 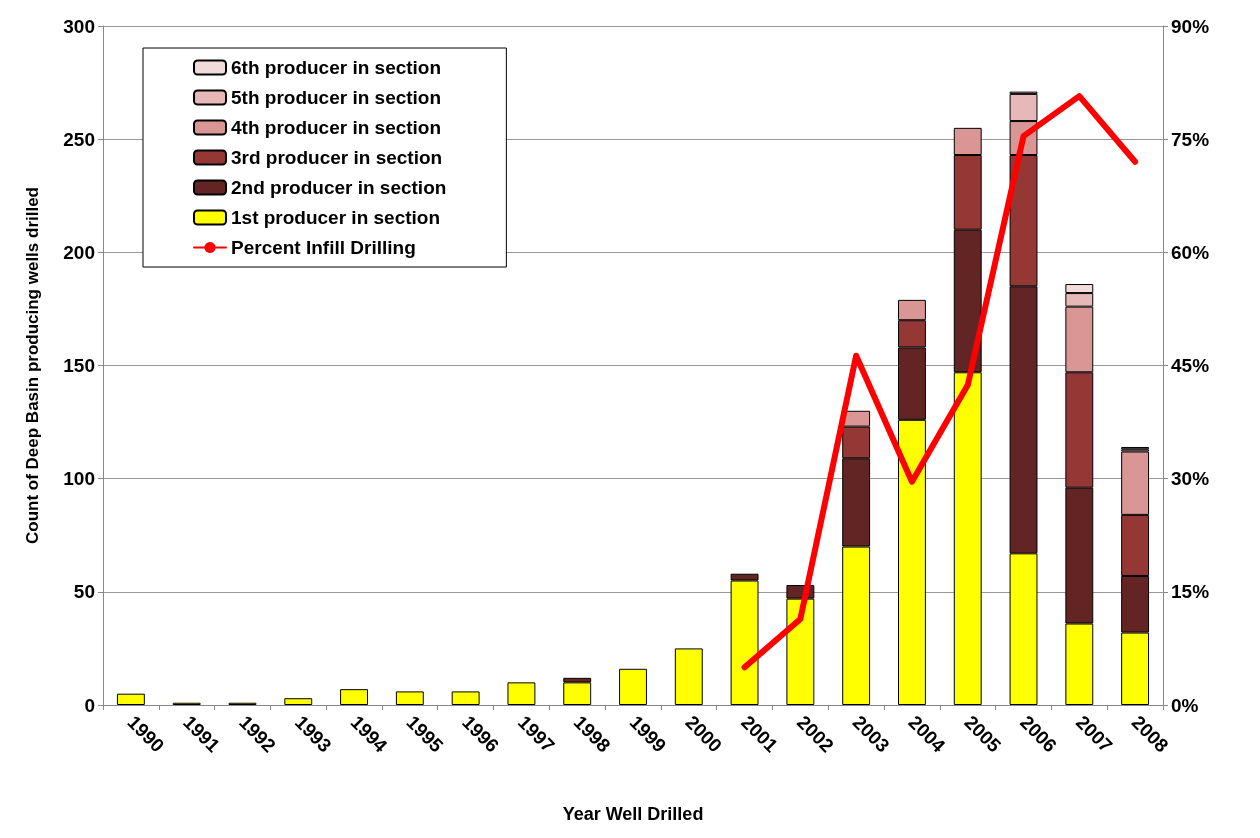 What do you see at coordinates (323, 247) in the screenshot?
I see `legend-label: Percent Infill Drilling` at bounding box center [323, 247].